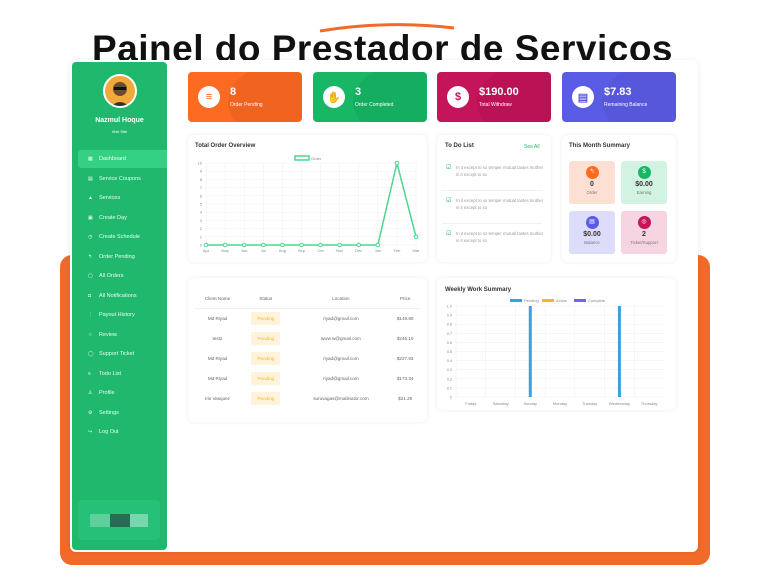 This screenshot has height=570, width=765. What do you see at coordinates (122, 198) in the screenshot?
I see `sidebar-item-services: ▲ Services` at bounding box center [122, 198].